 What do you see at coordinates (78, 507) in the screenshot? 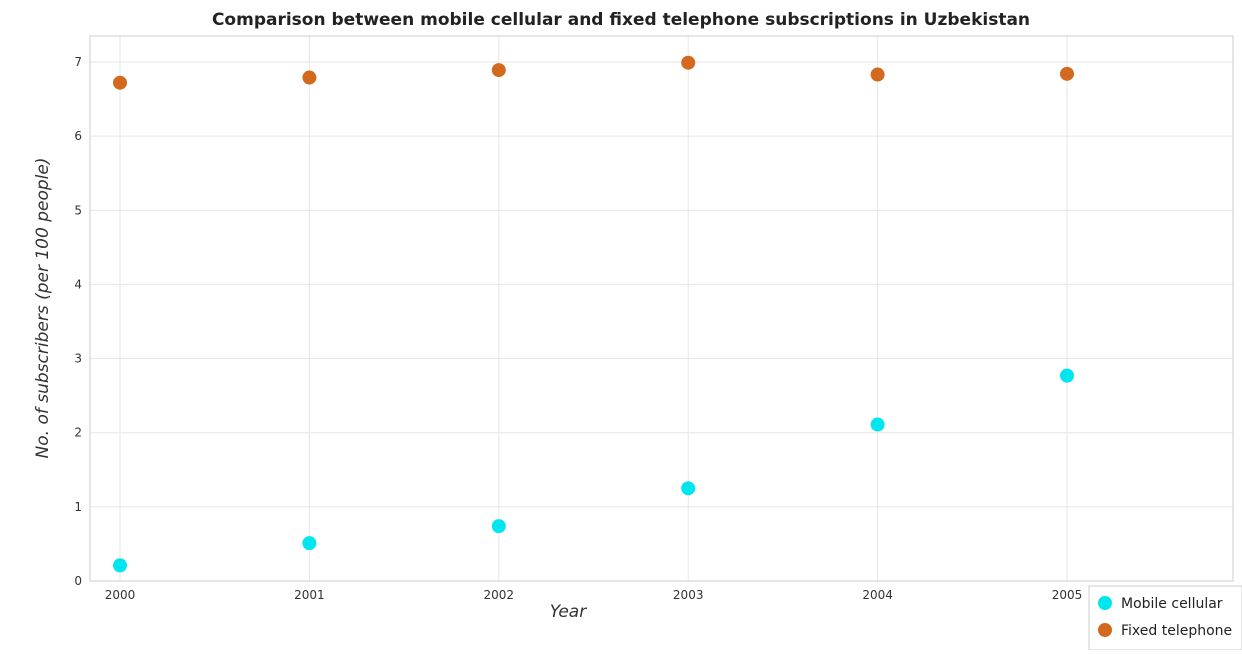
I see `y-tick-label: 1` at bounding box center [78, 507].